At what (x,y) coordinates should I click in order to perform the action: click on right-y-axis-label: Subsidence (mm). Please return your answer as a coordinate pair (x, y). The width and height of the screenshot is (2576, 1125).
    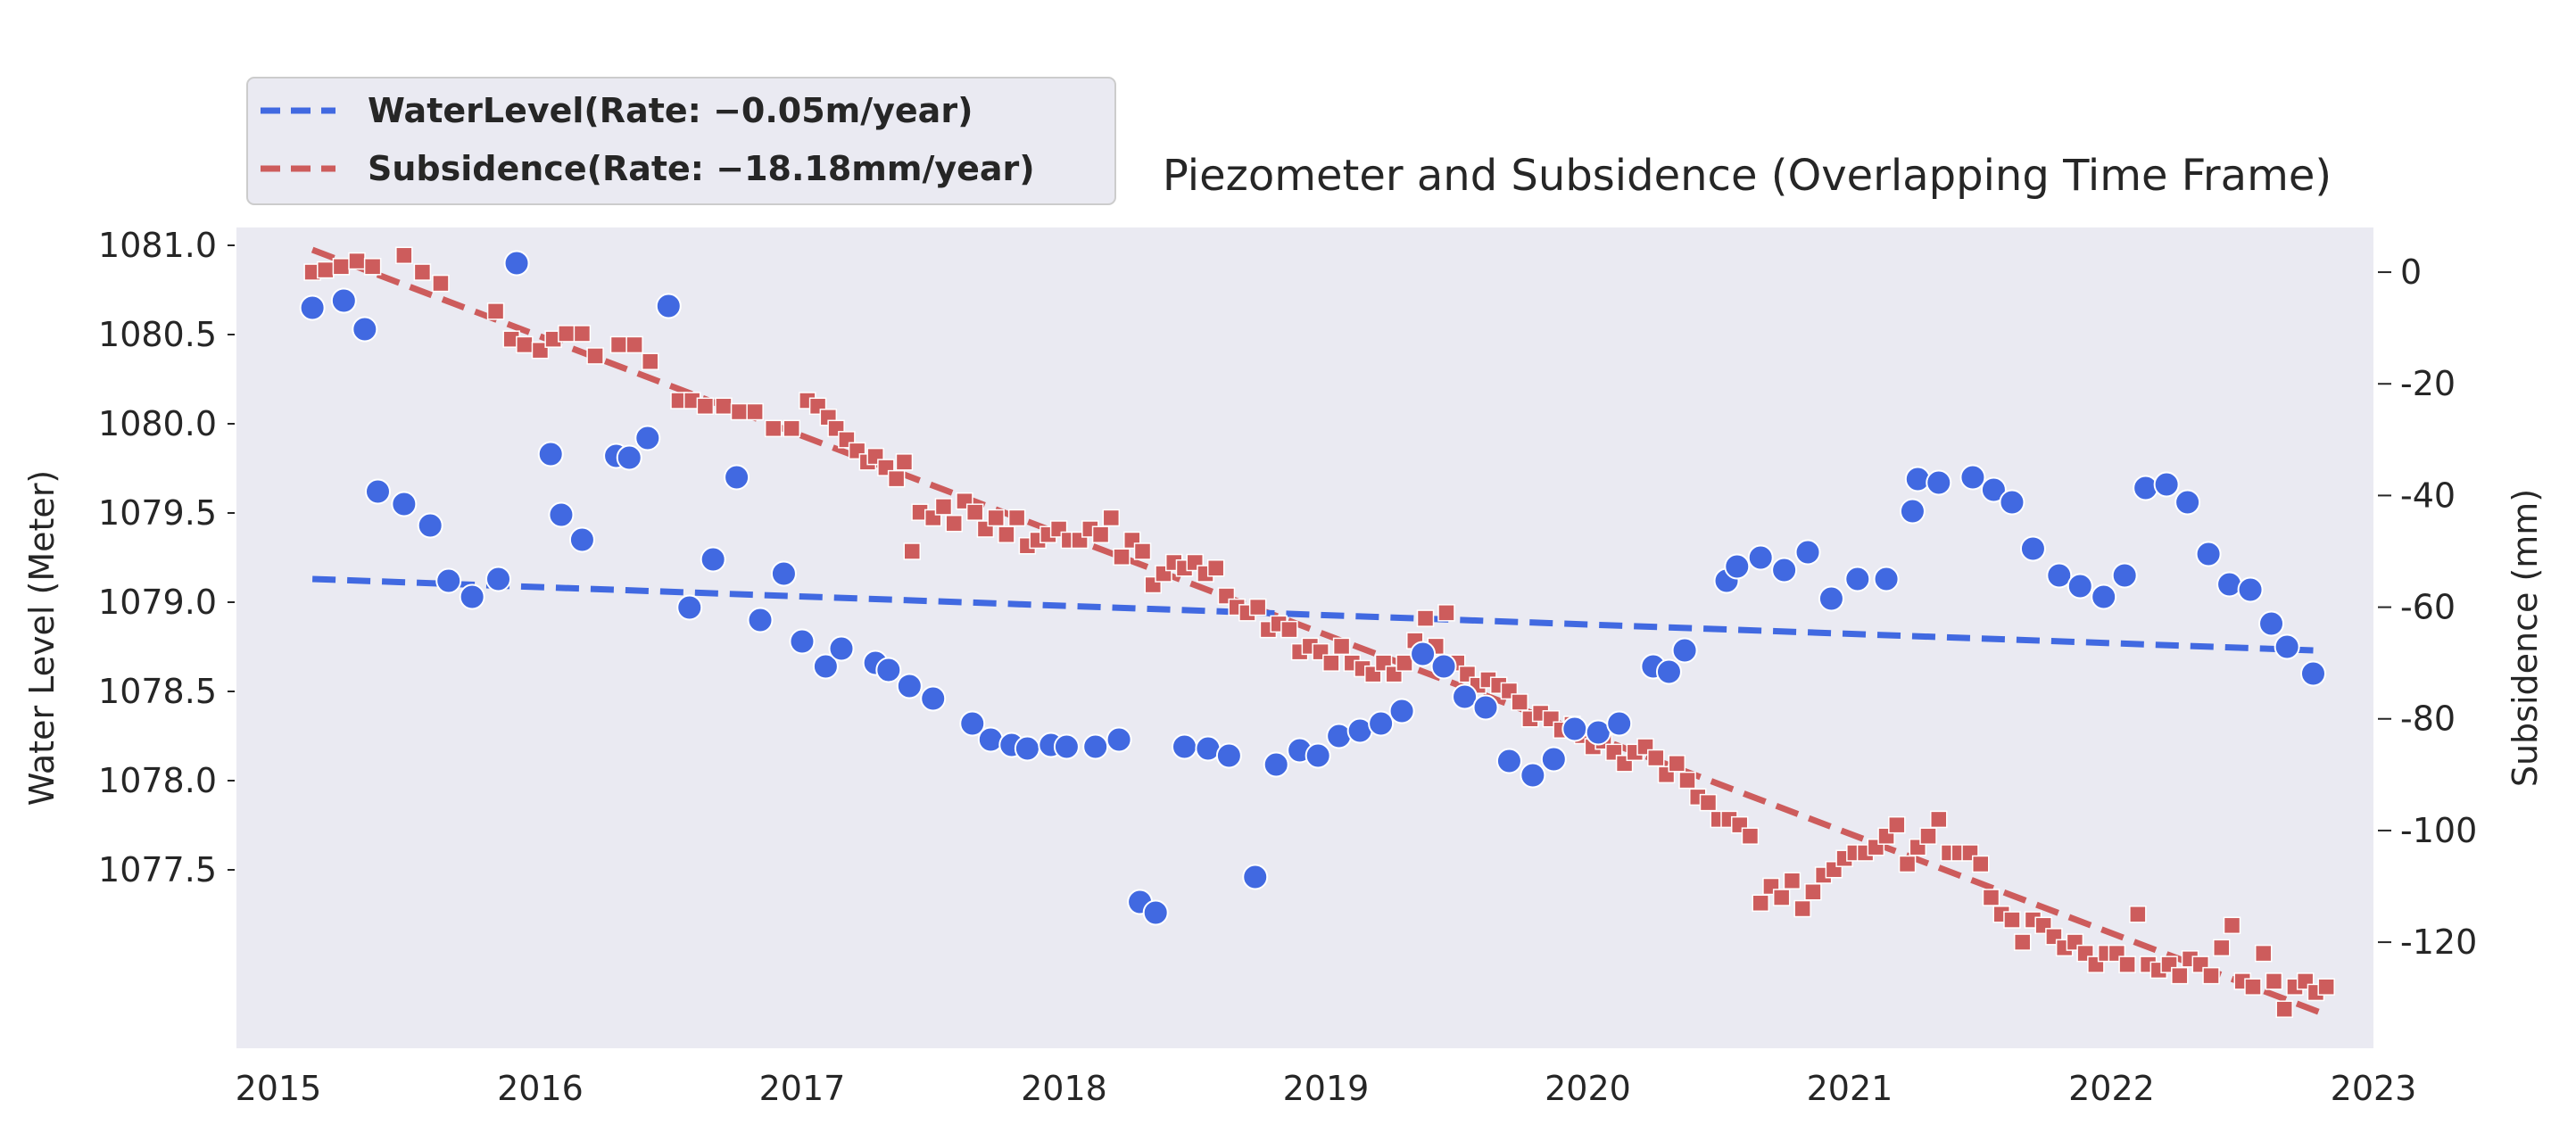
    Looking at the image, I should click on (2525, 638).